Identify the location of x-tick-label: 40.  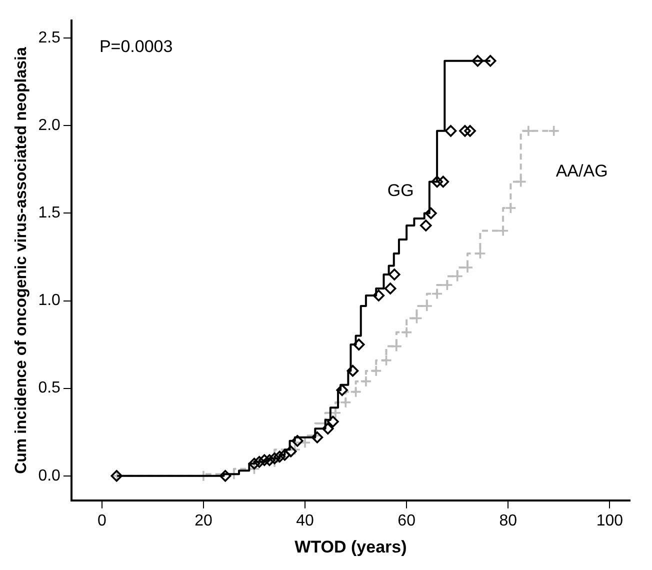
(305, 521).